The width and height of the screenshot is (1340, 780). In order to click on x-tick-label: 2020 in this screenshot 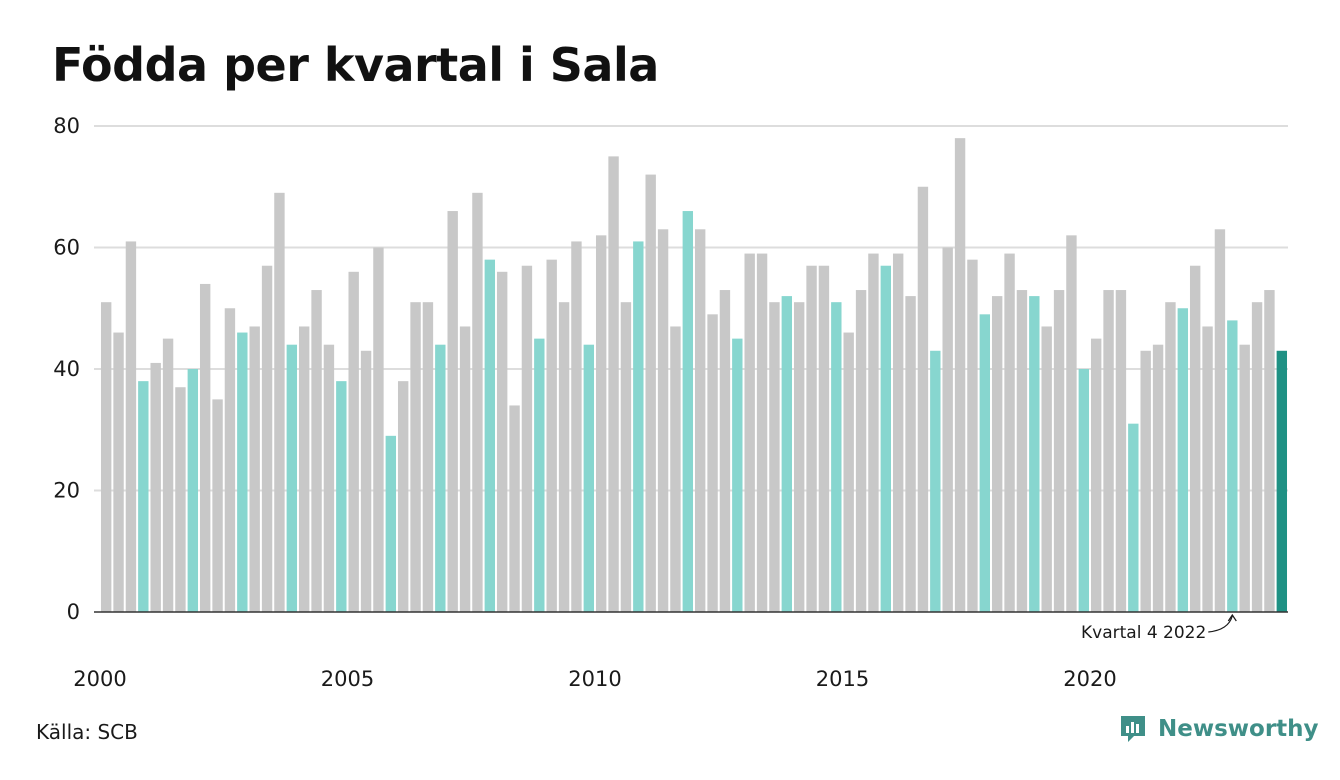, I will do `click(1089, 679)`.